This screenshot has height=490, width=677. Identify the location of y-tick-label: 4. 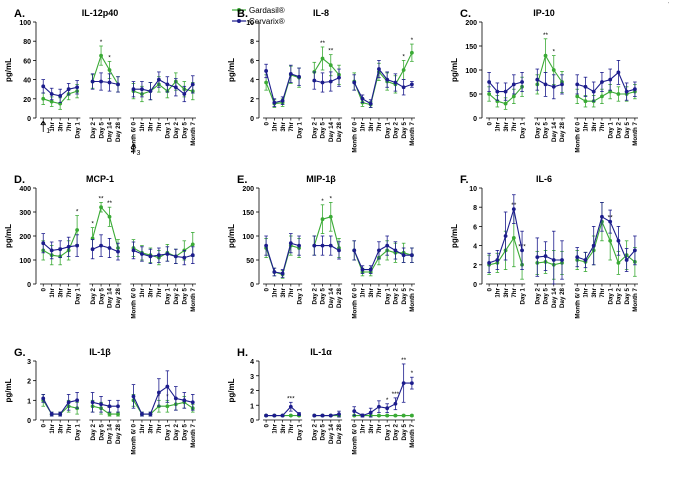
(475, 247).